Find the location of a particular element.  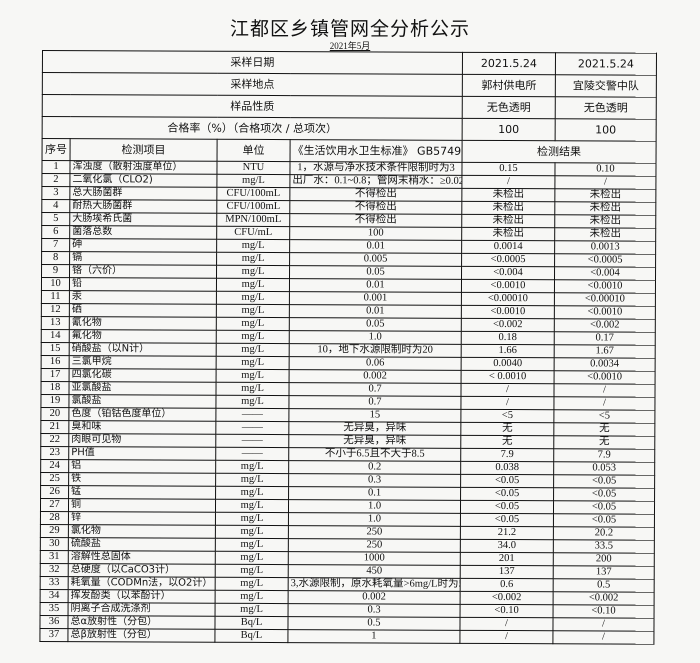

row-standard: 0.002 is located at coordinates (374, 597).